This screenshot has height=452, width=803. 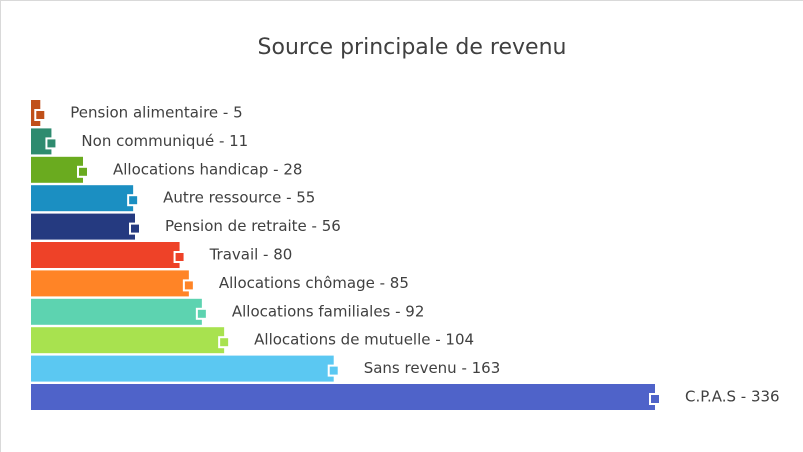 I want to click on bar-label: Pension de retraite - 56, so click(x=253, y=226).